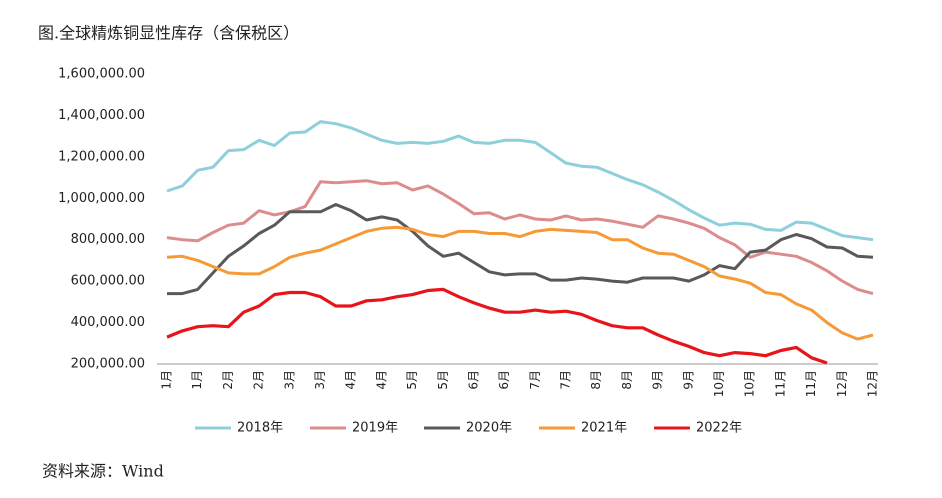 The width and height of the screenshot is (942, 498). I want to click on legend-label: 2022年, so click(719, 428).